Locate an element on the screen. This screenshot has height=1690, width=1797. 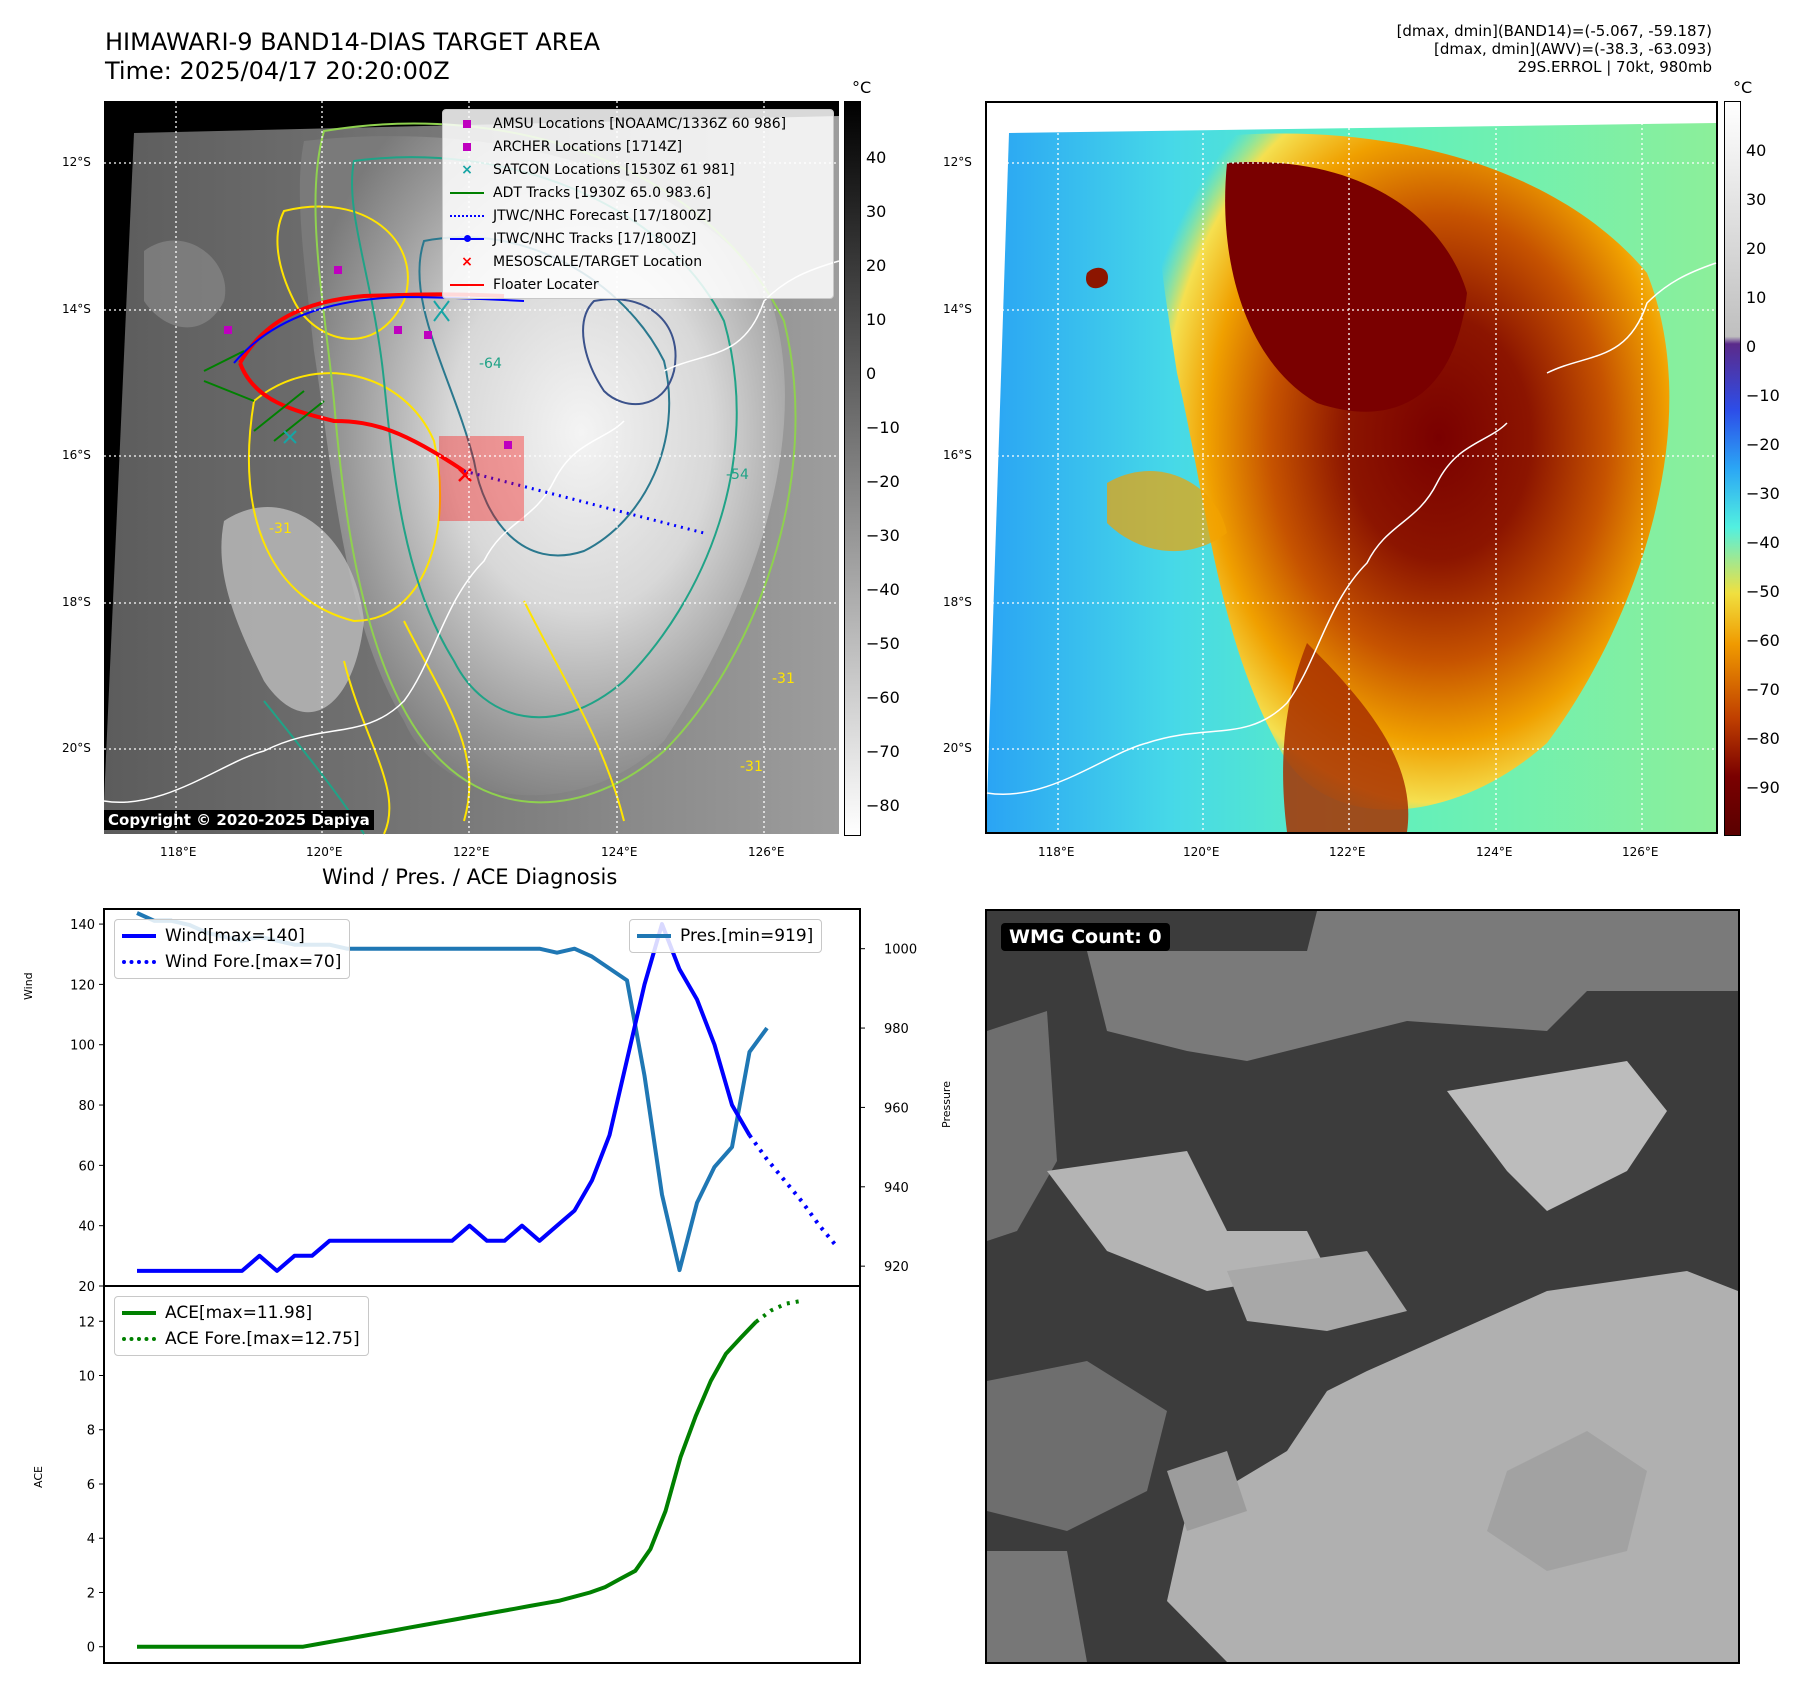
lat-label-16s: 16°S is located at coordinates (76, 455).